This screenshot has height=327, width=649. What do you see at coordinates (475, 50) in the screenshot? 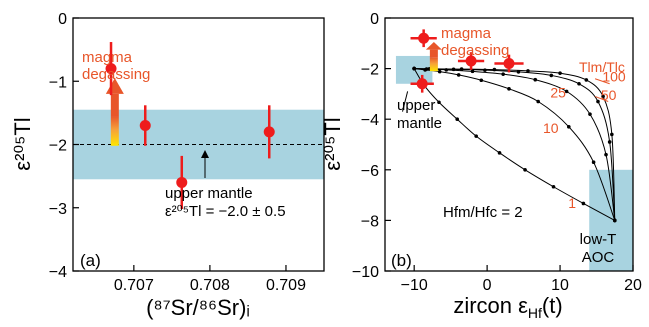
I see `panel-b-magma-label-2: degassing` at bounding box center [475, 50].